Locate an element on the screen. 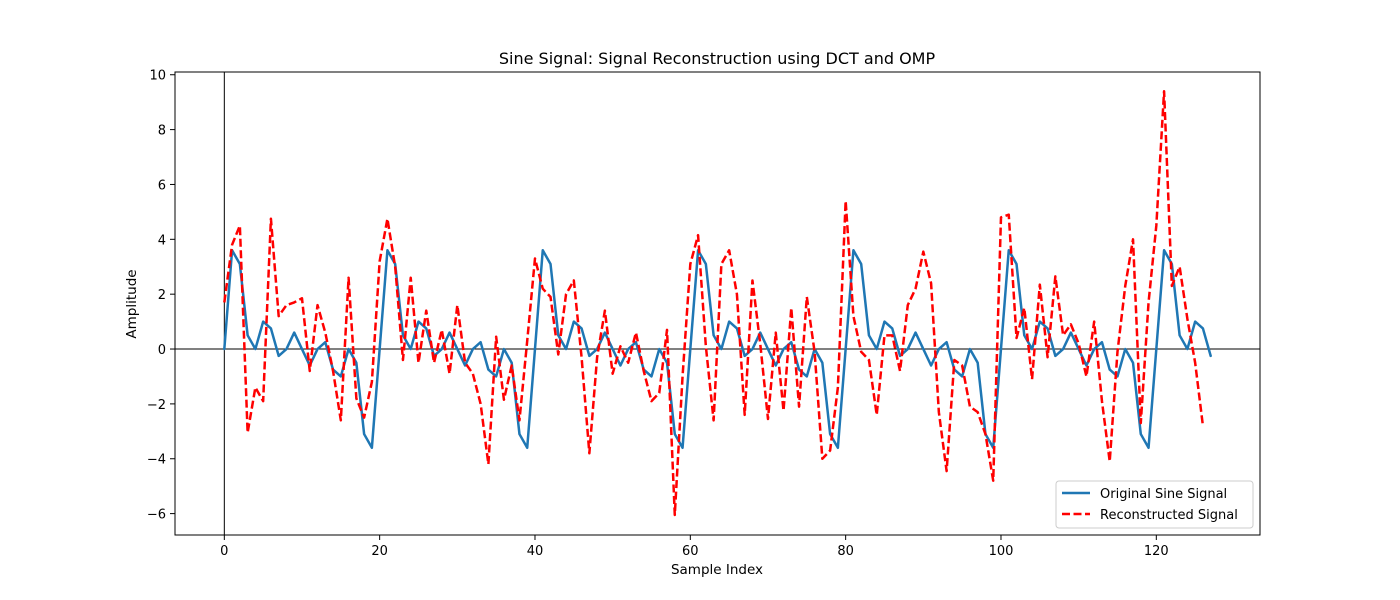  y-axis-label: Amplitude is located at coordinates (132, 303).